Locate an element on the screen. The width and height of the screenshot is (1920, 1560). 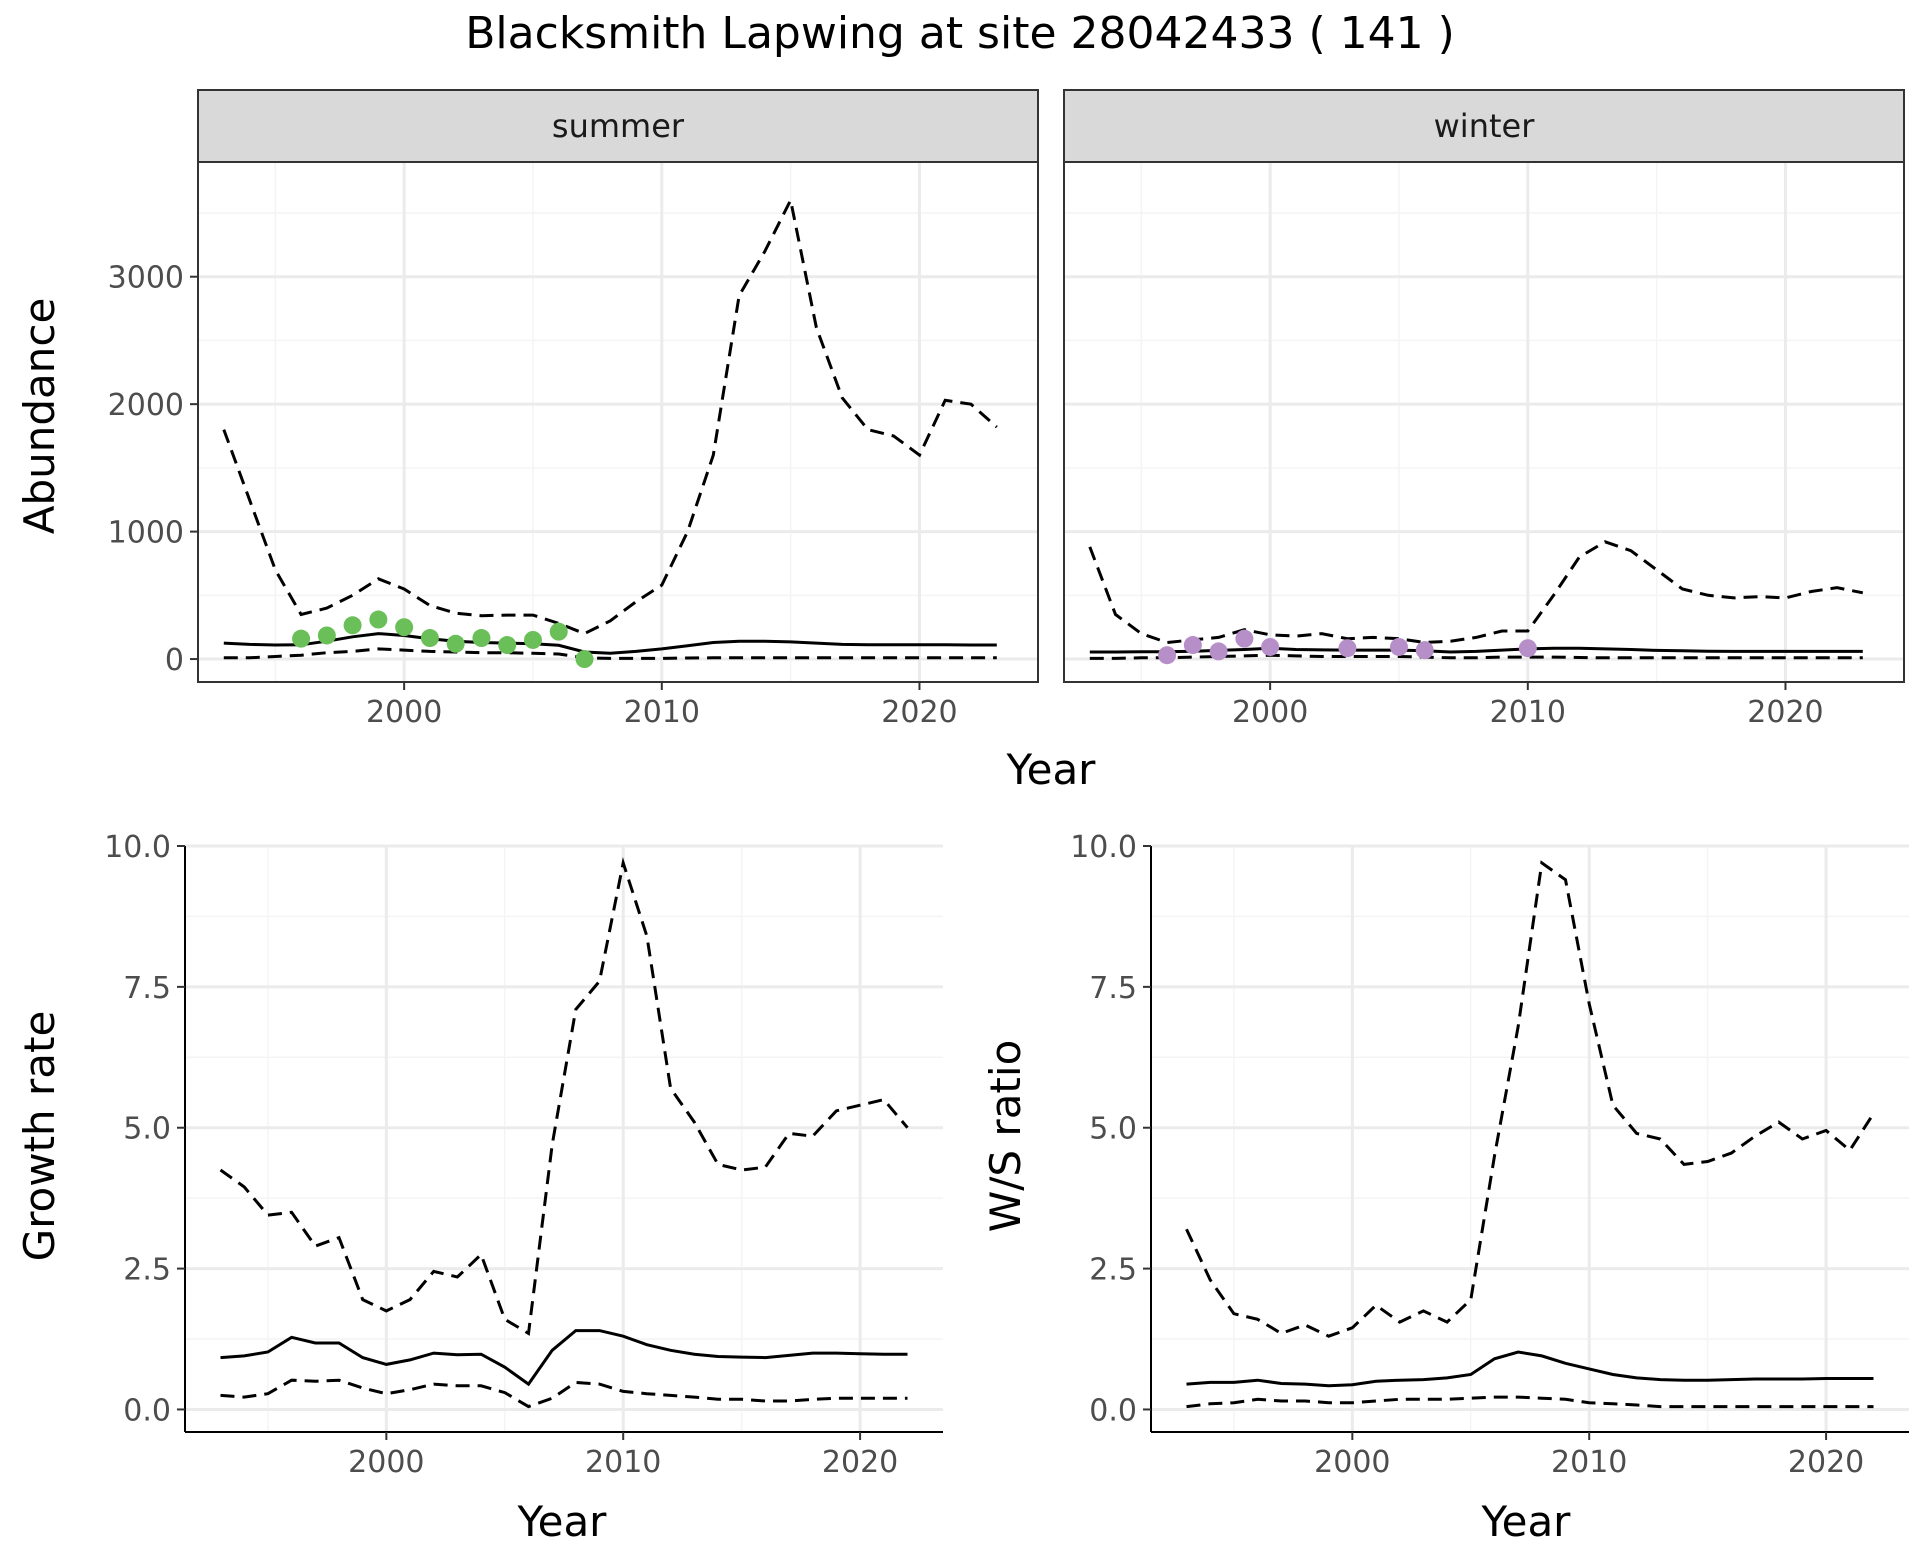
abundance-y-axis-title: Abundance is located at coordinates (39, 416).